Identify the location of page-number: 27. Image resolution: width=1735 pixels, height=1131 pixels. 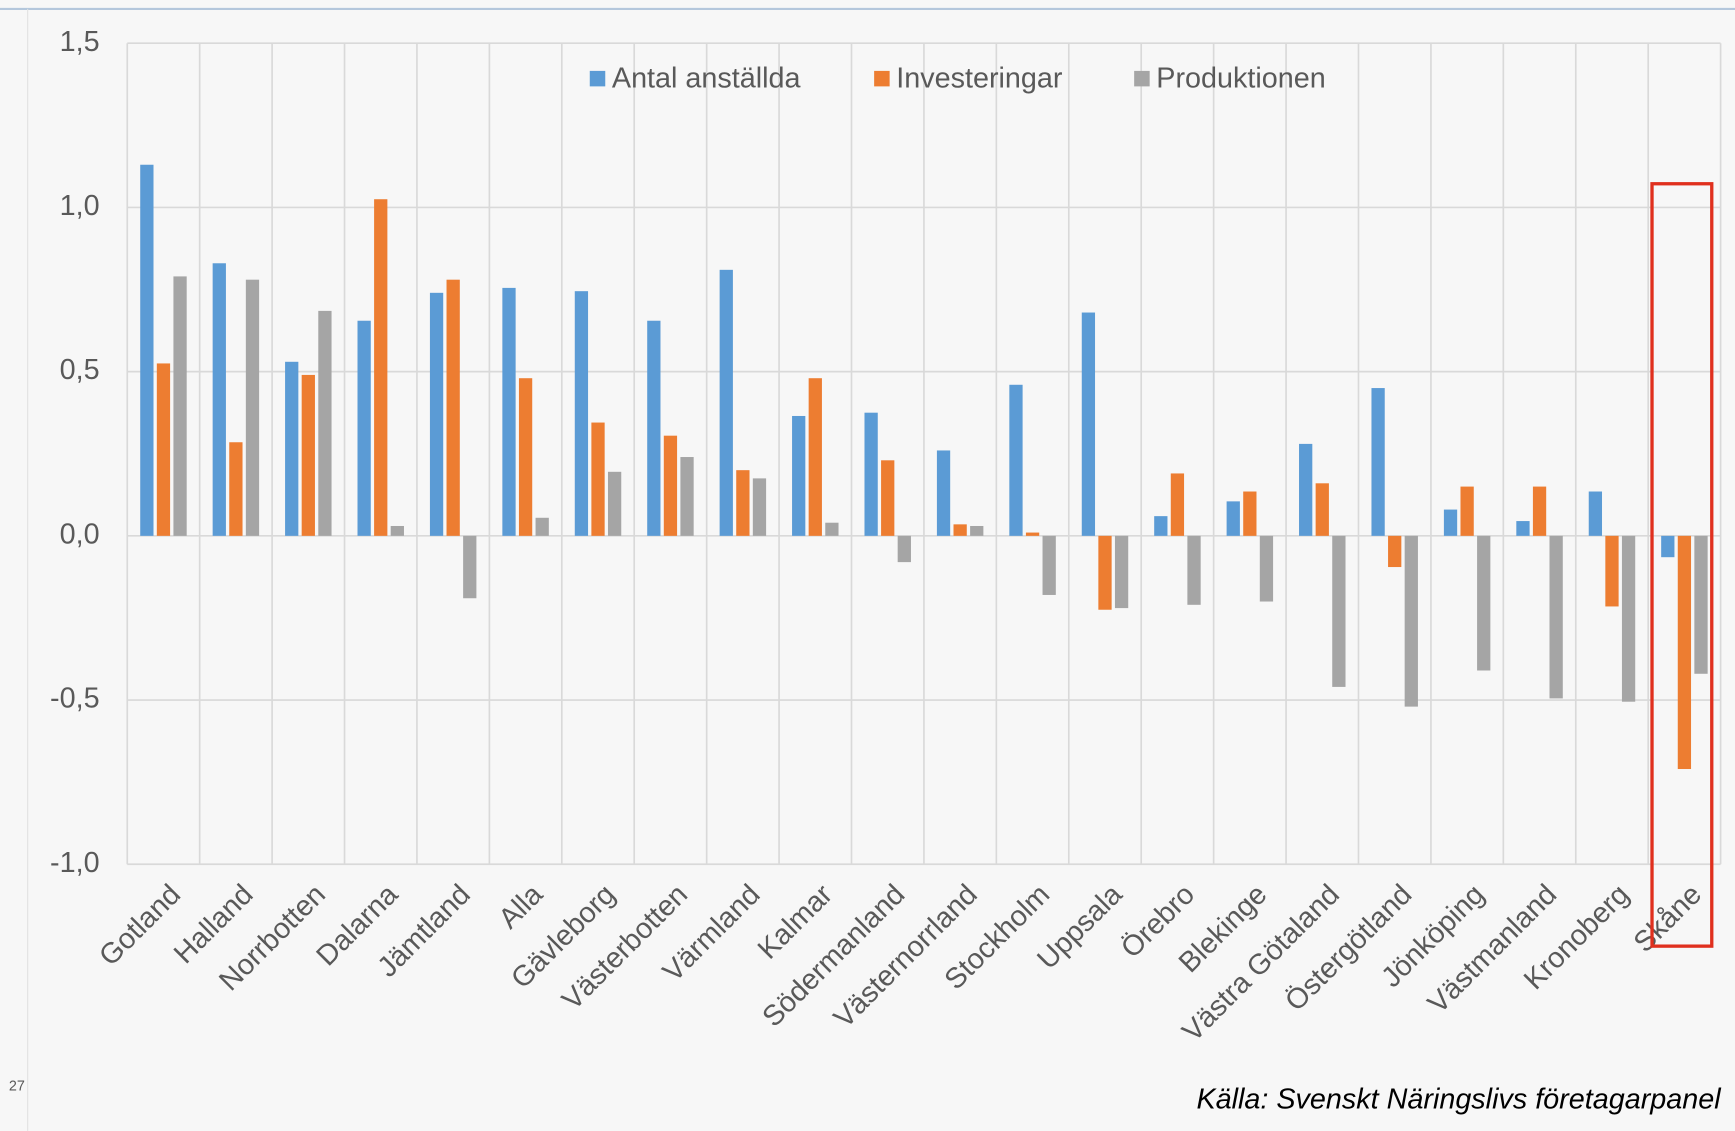
(17, 1086).